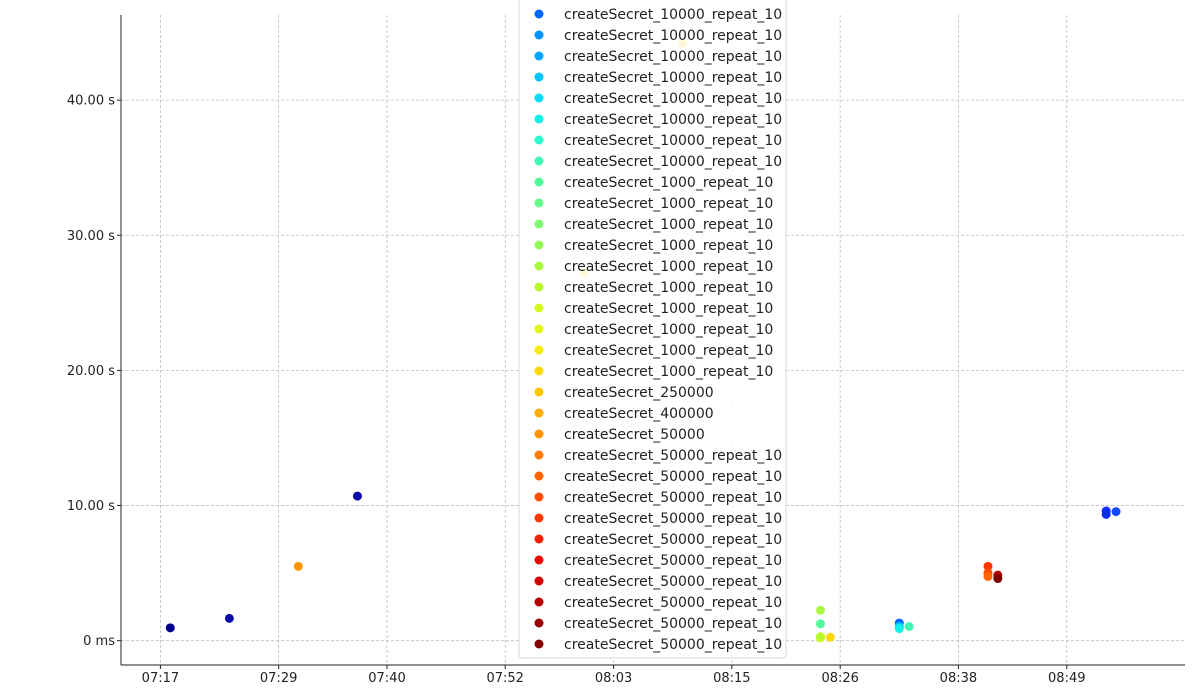  Describe the element at coordinates (634, 435) in the screenshot. I see `legend-label: createSecret_50000` at that location.